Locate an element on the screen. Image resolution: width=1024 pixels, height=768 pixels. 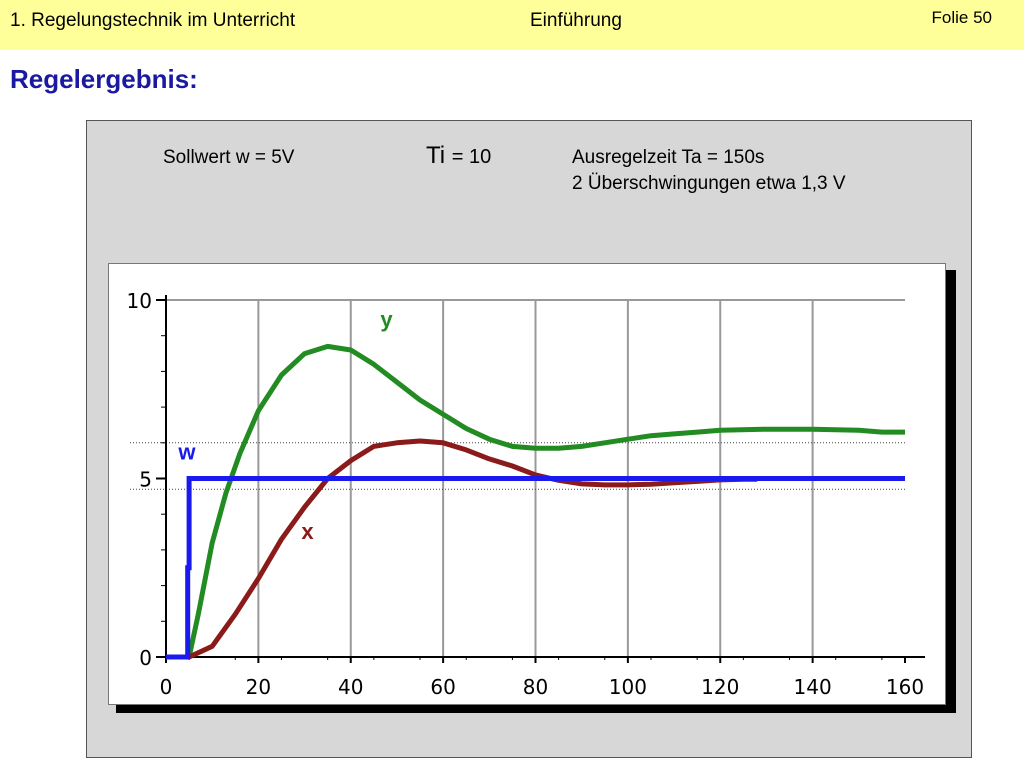
x-tick-label-160: 160 is located at coordinates (905, 687).